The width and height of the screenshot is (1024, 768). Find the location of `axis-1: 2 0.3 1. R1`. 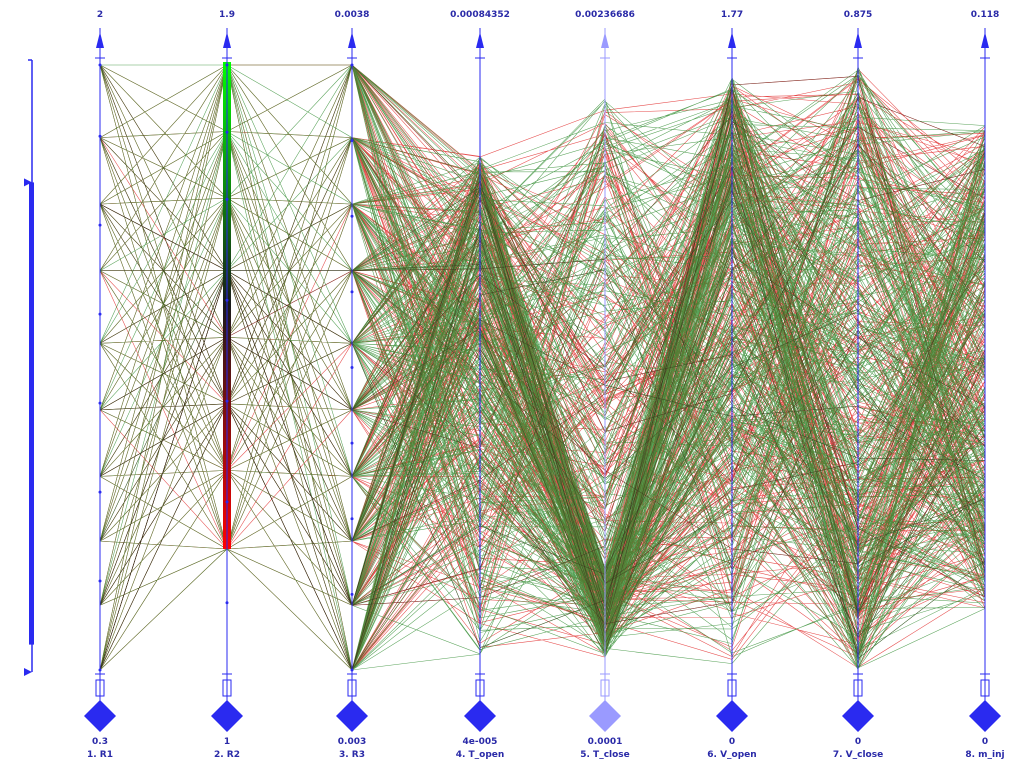

axis-1: 2 0.3 1. R1 is located at coordinates (100, 385).